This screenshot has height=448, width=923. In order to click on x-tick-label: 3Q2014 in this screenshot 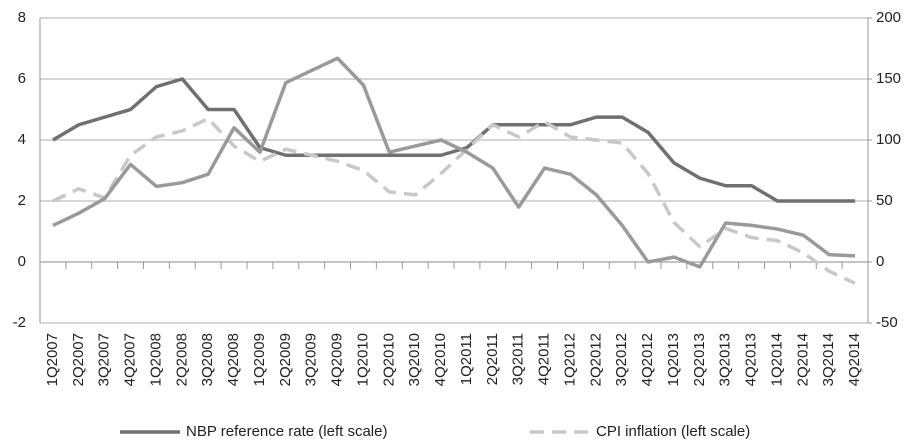, I will do `click(828, 359)`.